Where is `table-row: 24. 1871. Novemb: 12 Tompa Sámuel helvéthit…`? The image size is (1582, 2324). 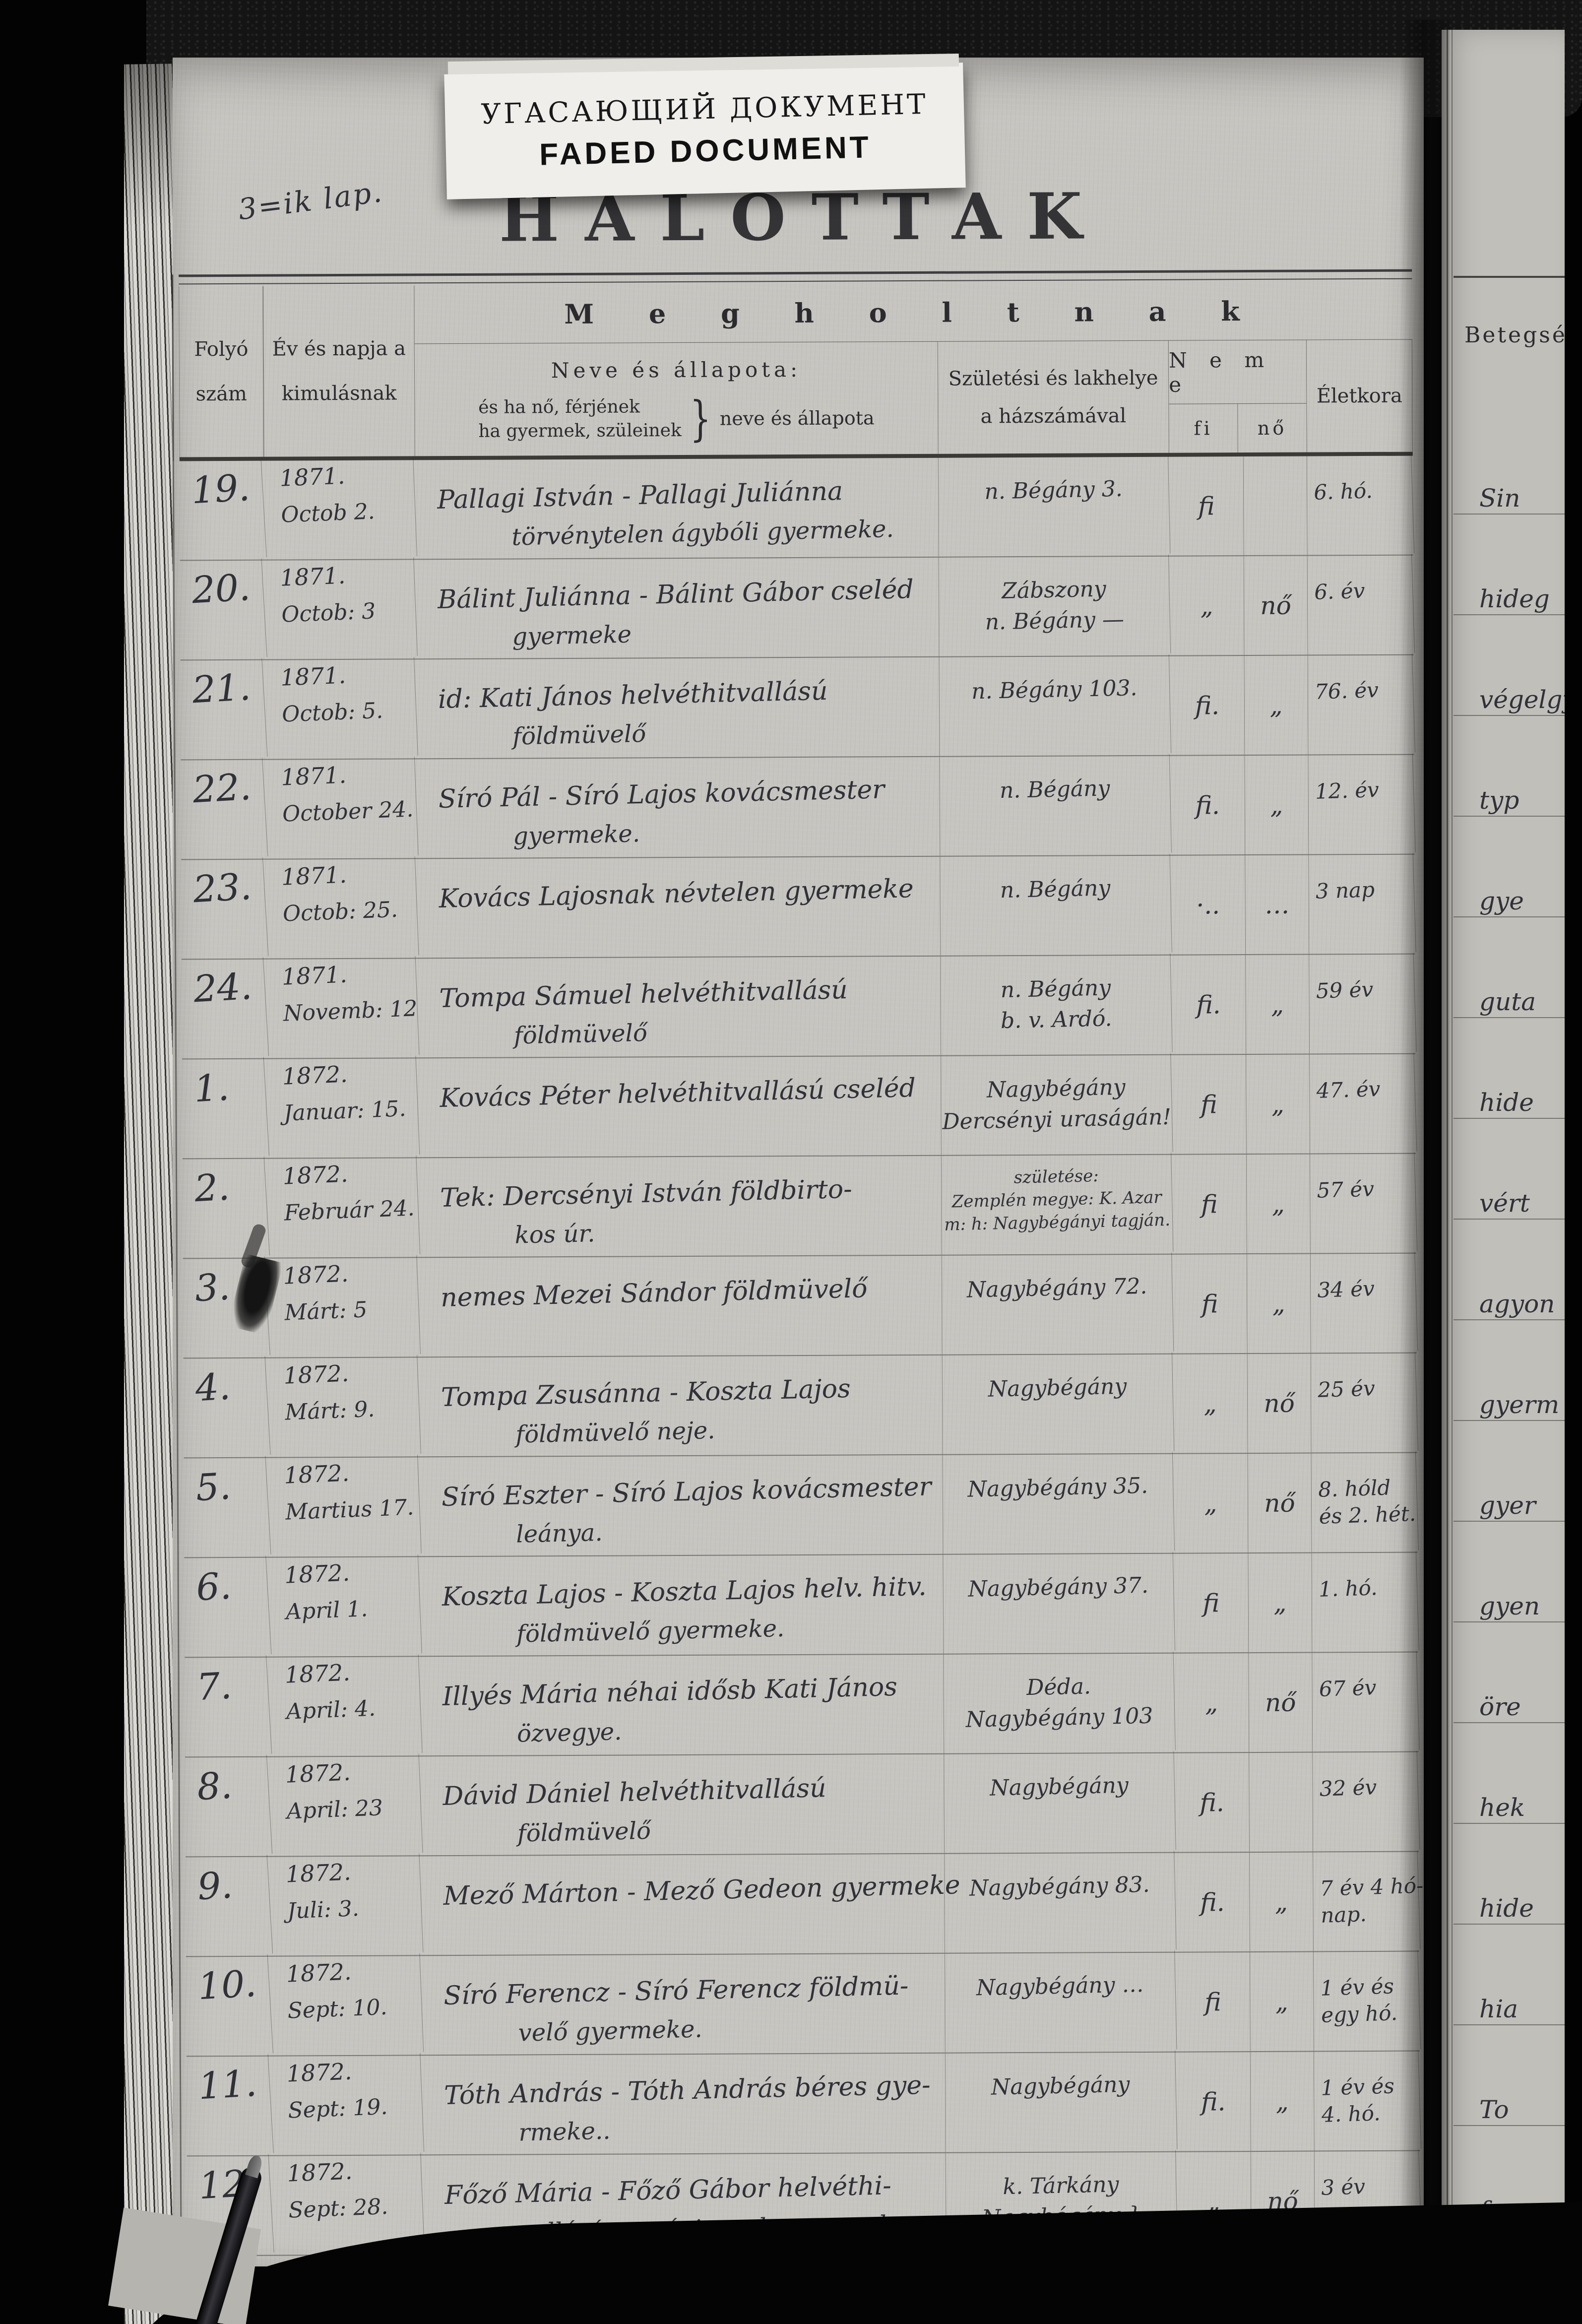
table-row: 24. 1871. Novemb: 12 Tompa Sámuel helvéthit… is located at coordinates (798, 1007).